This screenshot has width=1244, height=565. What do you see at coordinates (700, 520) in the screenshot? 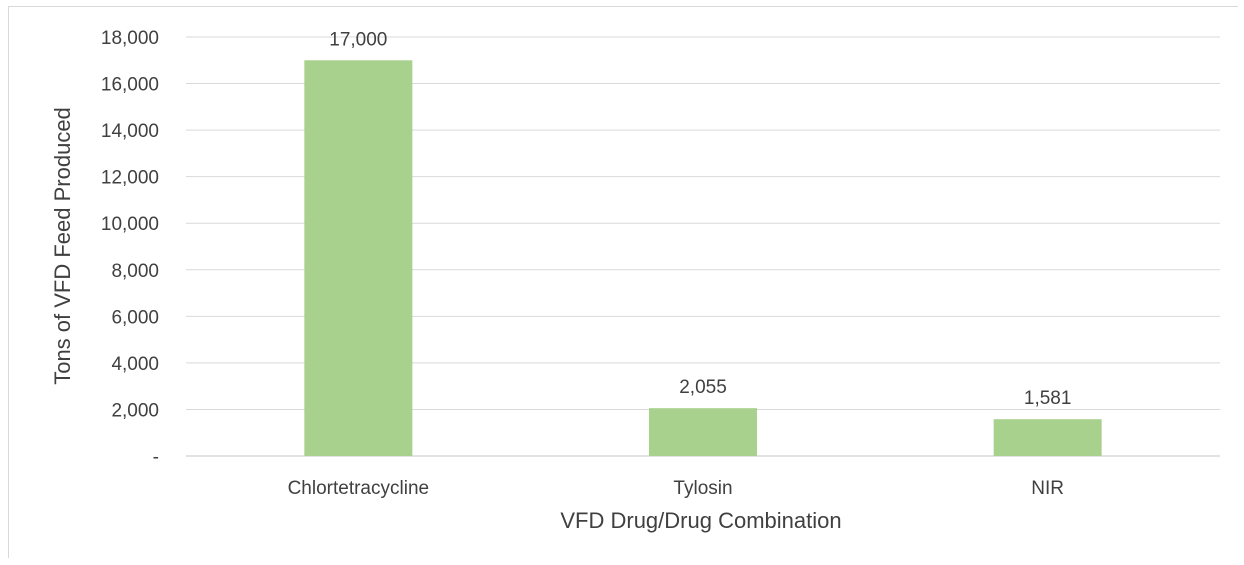
I see `x-axis-title: VFD Drug/Drug Combination` at bounding box center [700, 520].